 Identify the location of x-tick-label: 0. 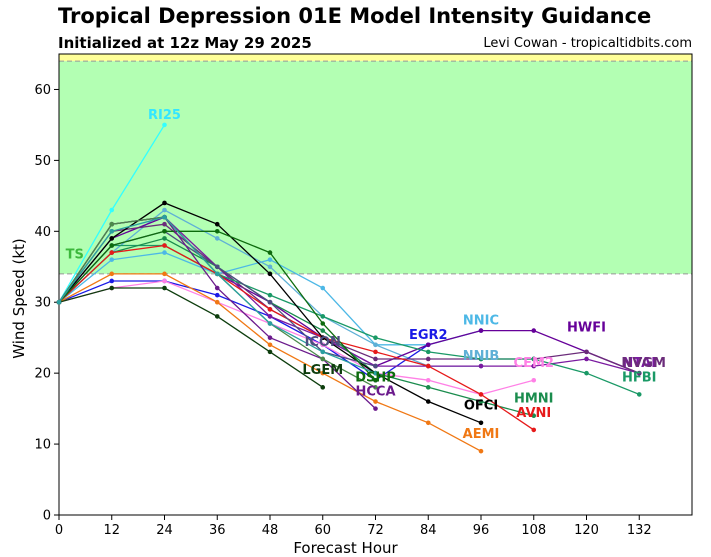
(59, 530).